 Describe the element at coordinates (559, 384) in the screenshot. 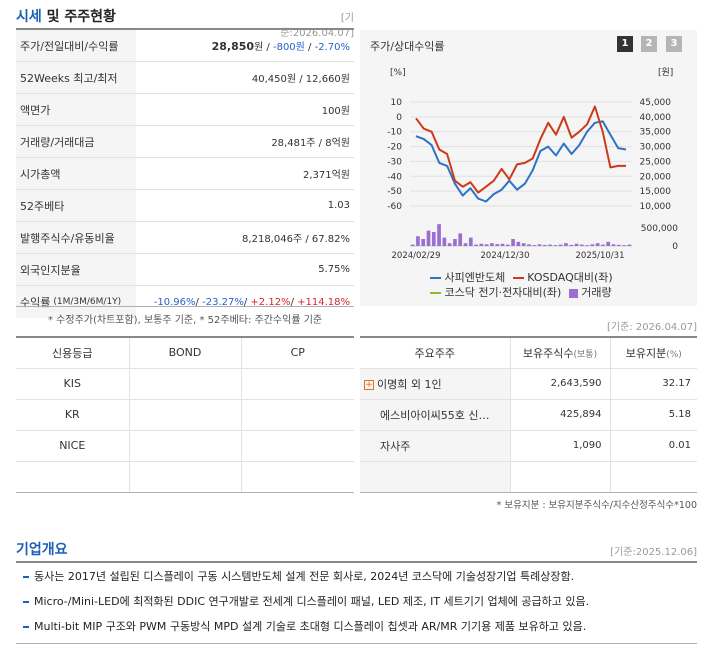

I see `shares-cell: 2,643,590` at that location.